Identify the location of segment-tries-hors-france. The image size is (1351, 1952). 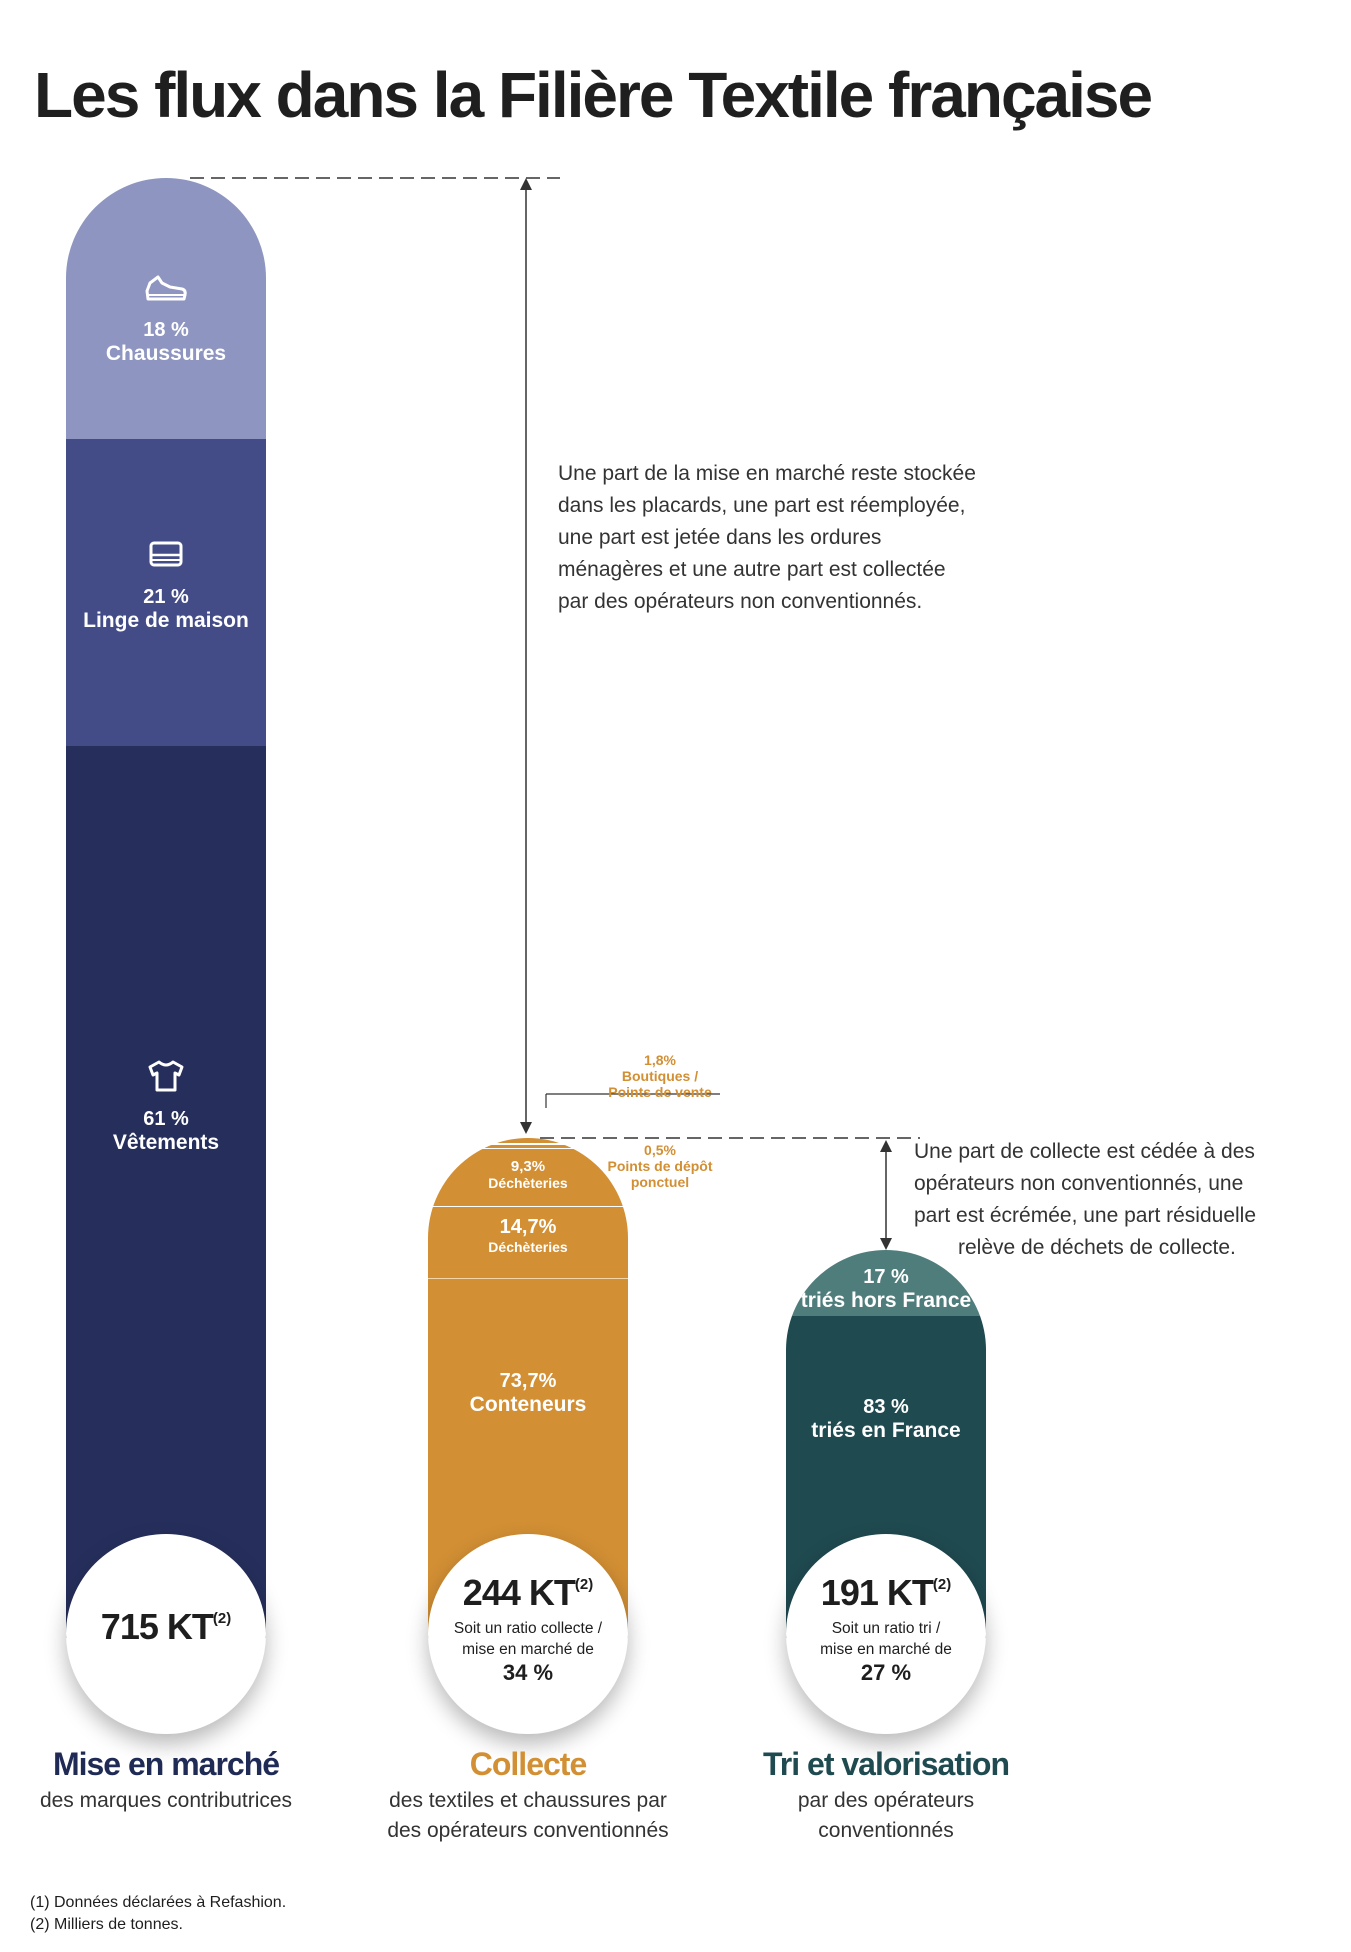
(886, 1283).